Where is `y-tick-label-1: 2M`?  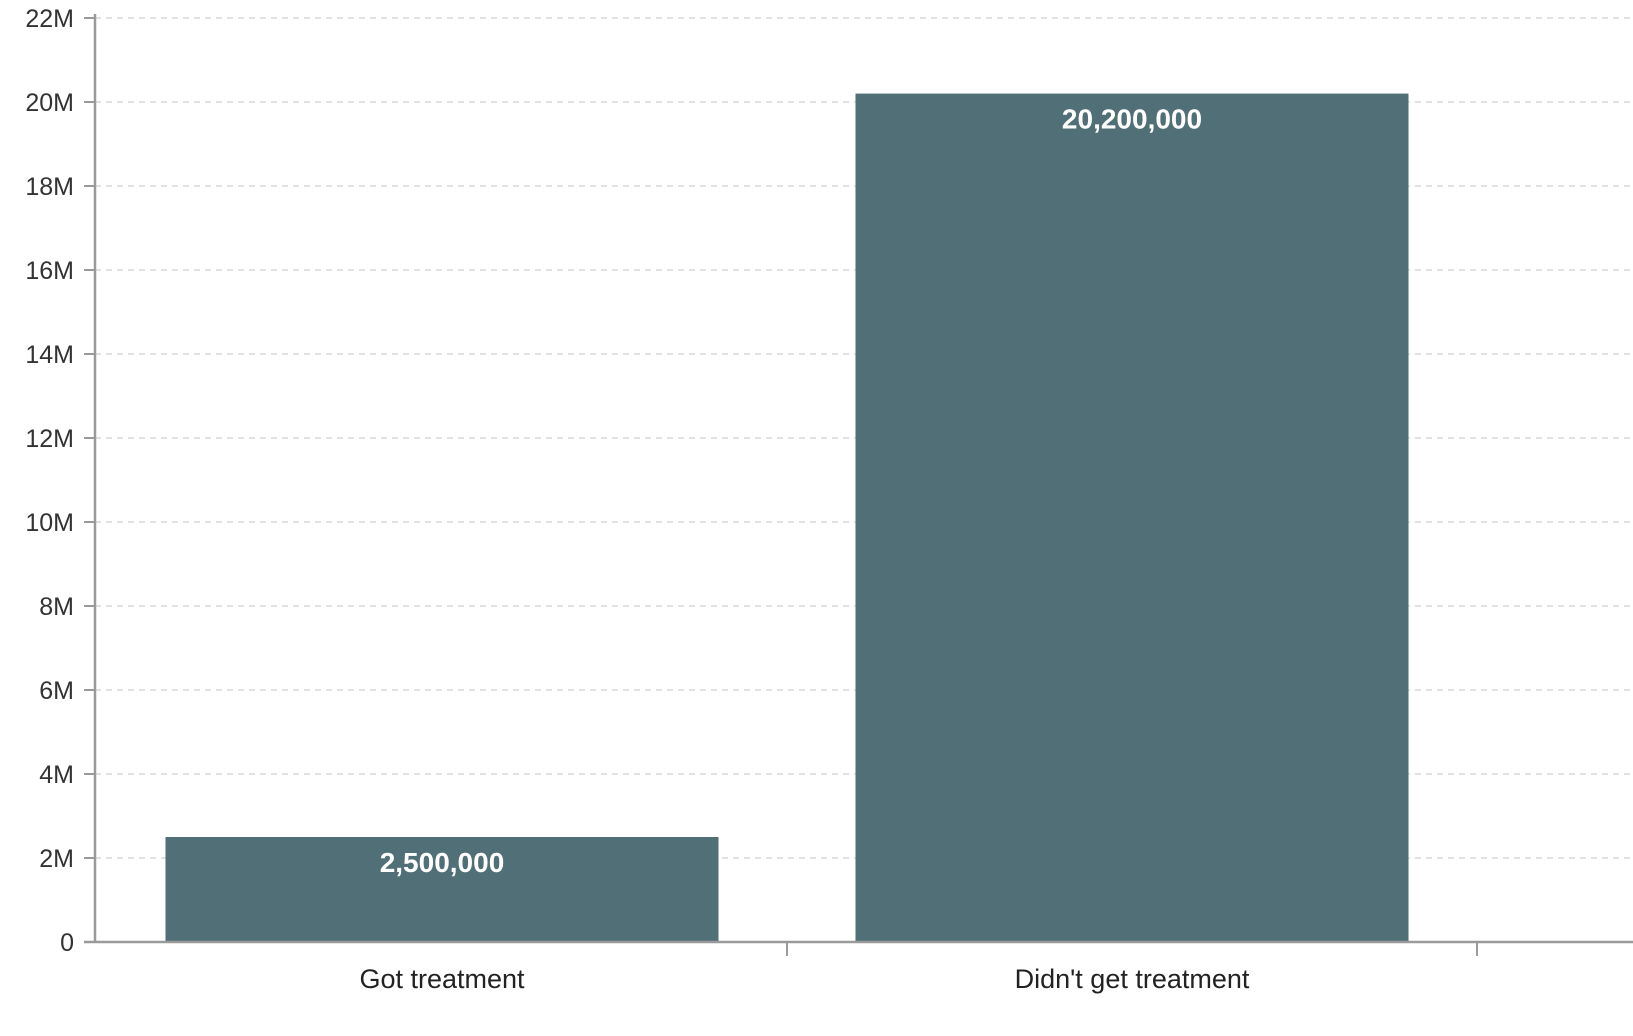 y-tick-label-1: 2M is located at coordinates (56, 859).